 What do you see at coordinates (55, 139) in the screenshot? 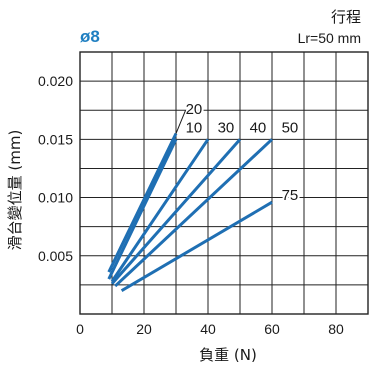
I see `y-tick-label: 0.015` at bounding box center [55, 139].